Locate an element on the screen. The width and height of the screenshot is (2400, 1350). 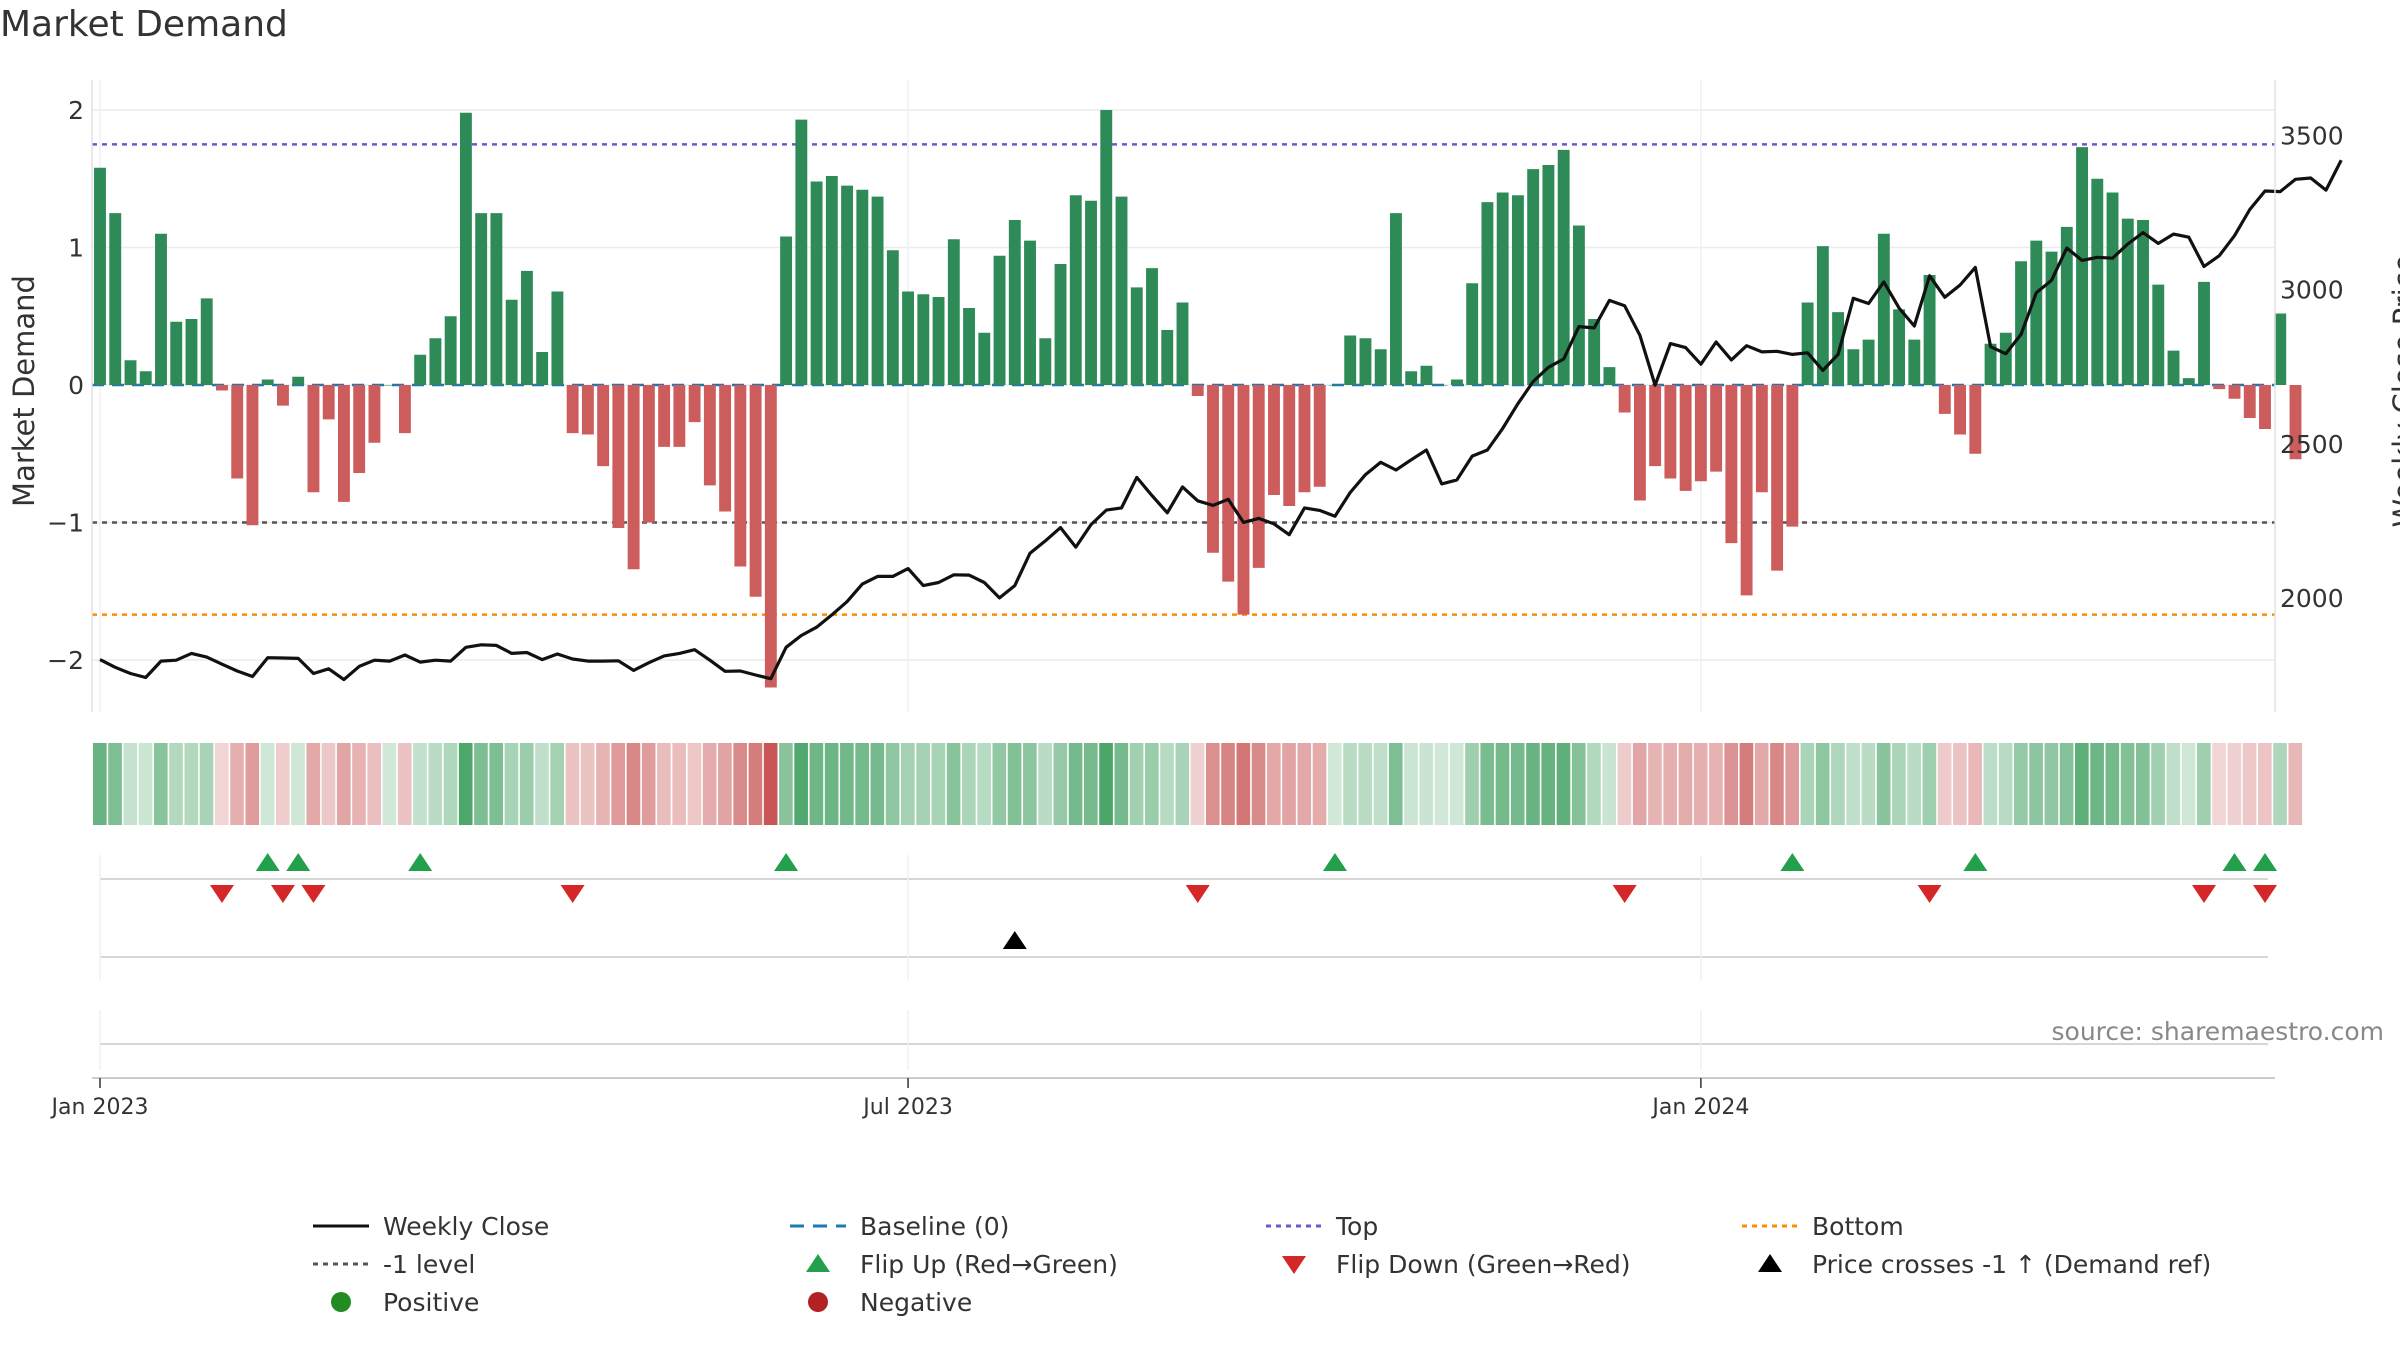
legend-label: Weekly Close is located at coordinates (466, 1226).